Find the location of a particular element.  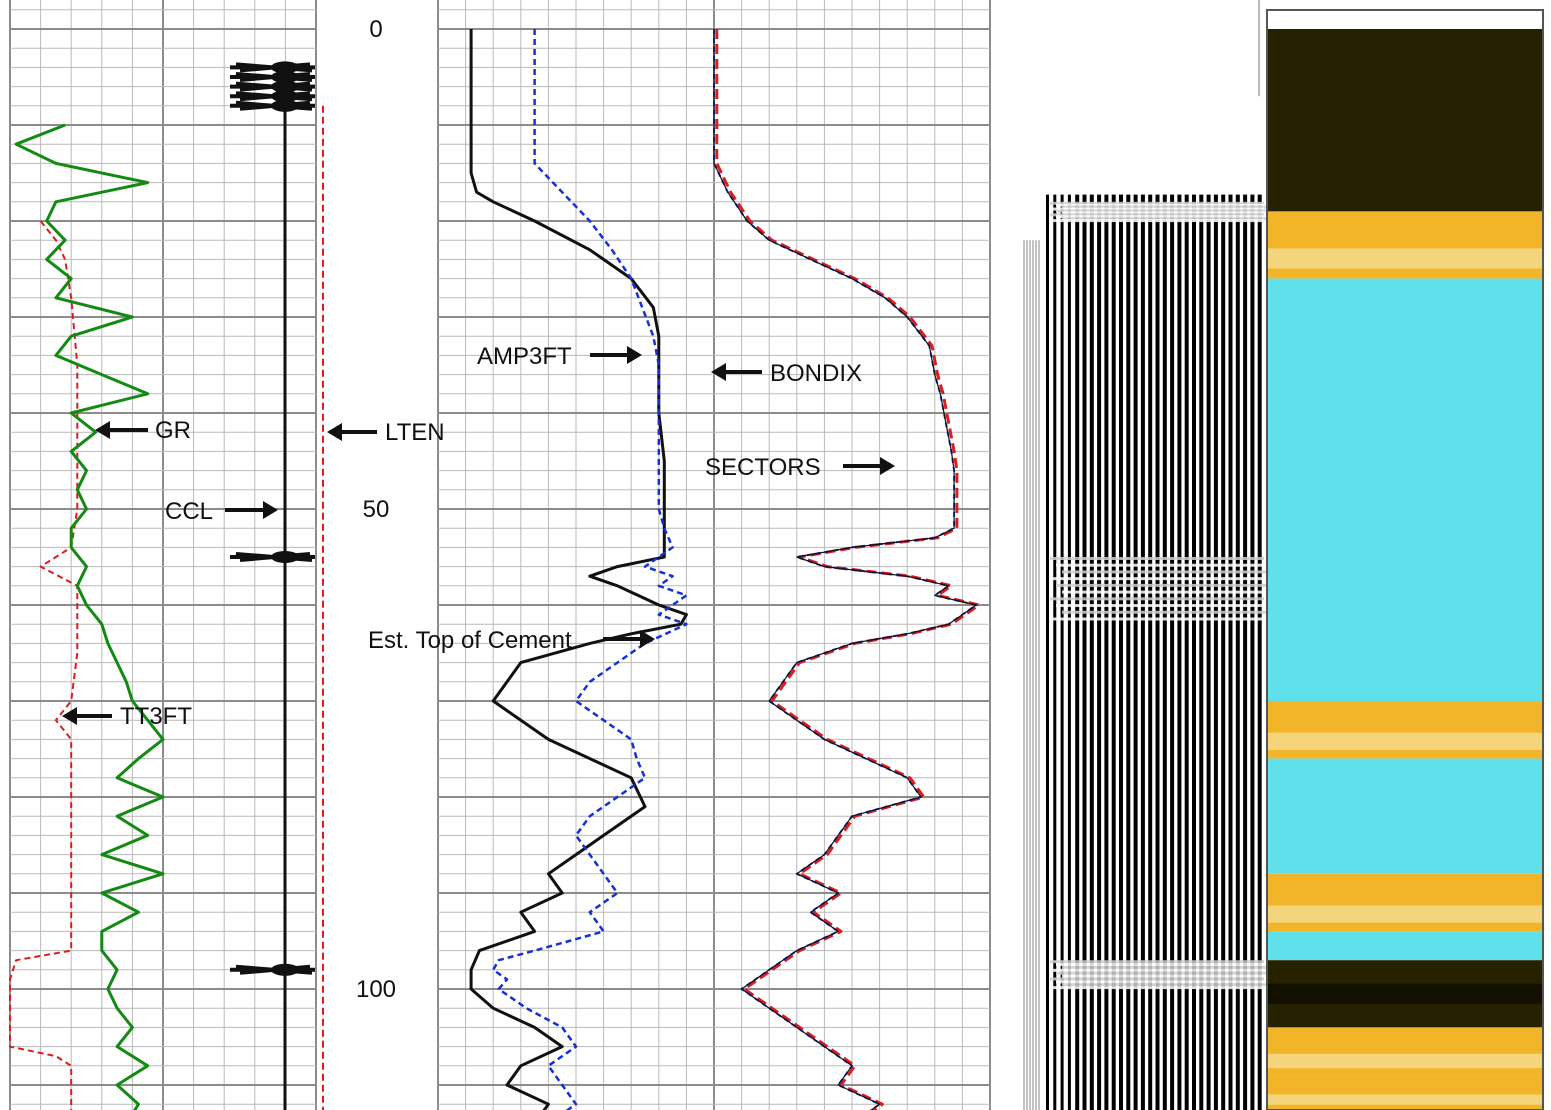

tt3ft-label: TT3FT is located at coordinates (156, 716).